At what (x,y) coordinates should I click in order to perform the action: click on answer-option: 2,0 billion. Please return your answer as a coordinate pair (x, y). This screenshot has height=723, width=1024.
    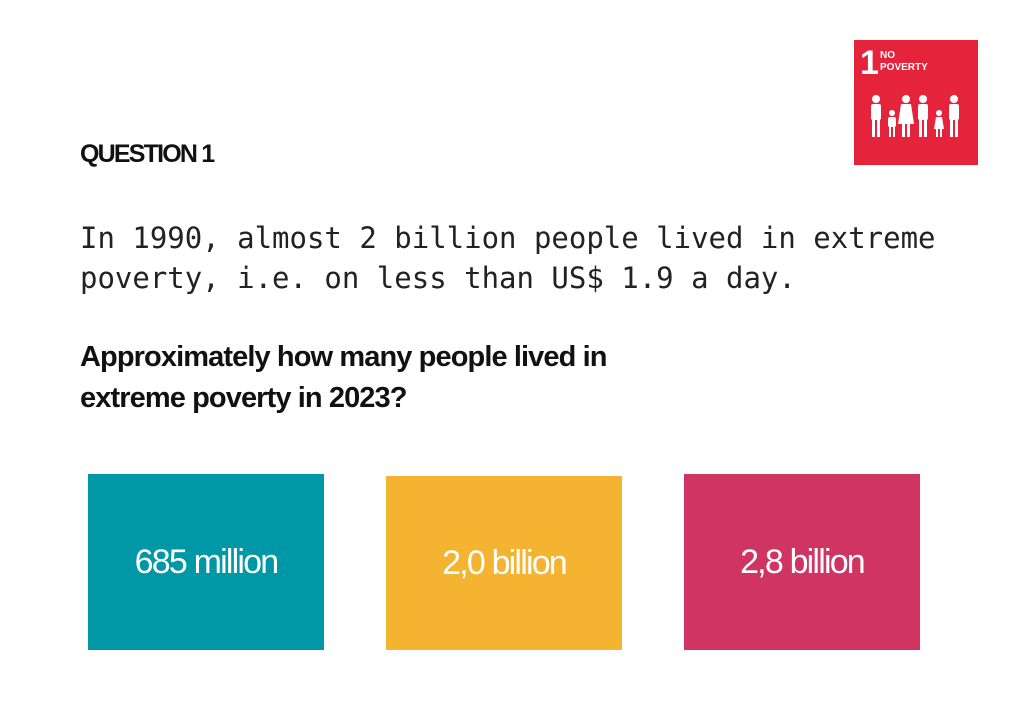
    Looking at the image, I should click on (504, 563).